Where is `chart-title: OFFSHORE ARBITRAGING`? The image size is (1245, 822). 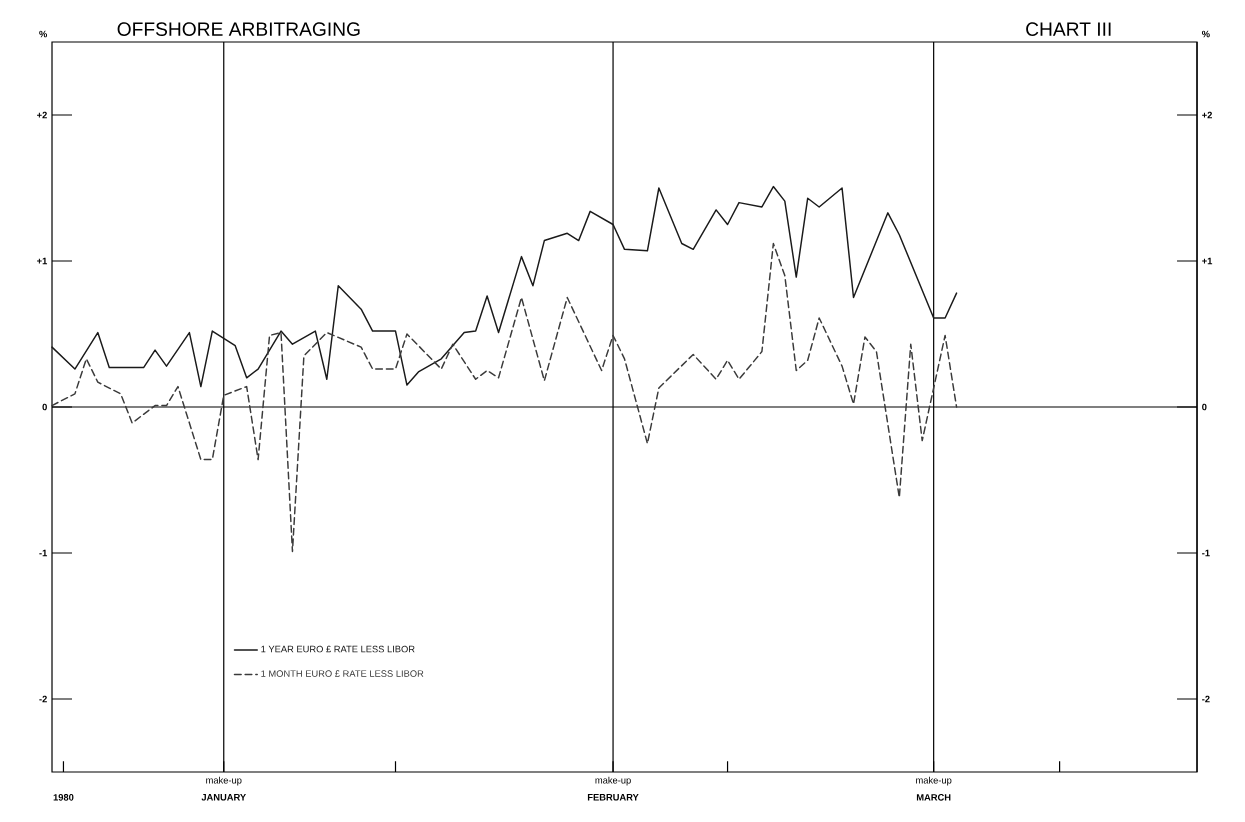
chart-title: OFFSHORE ARBITRAGING is located at coordinates (238, 29).